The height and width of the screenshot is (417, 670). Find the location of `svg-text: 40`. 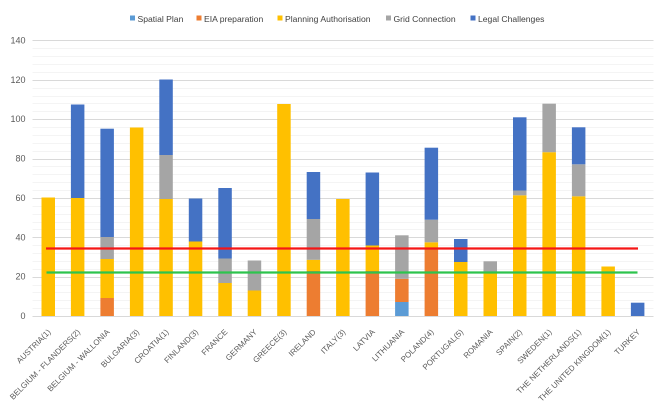

svg-text: 40 is located at coordinates (20, 237).